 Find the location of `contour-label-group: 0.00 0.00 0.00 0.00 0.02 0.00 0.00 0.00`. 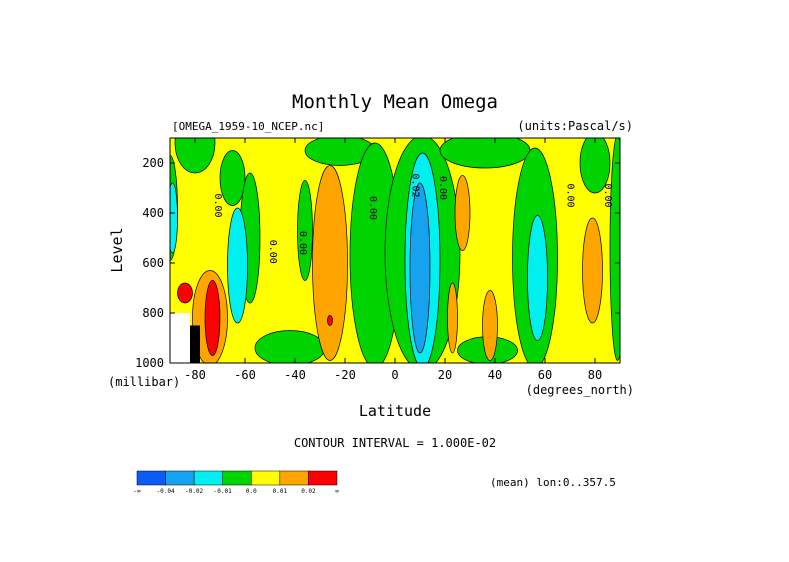

contour-label-group: 0.00 0.00 0.00 0.00 0.02 0.00 0.00 0.00 is located at coordinates (412, 218).